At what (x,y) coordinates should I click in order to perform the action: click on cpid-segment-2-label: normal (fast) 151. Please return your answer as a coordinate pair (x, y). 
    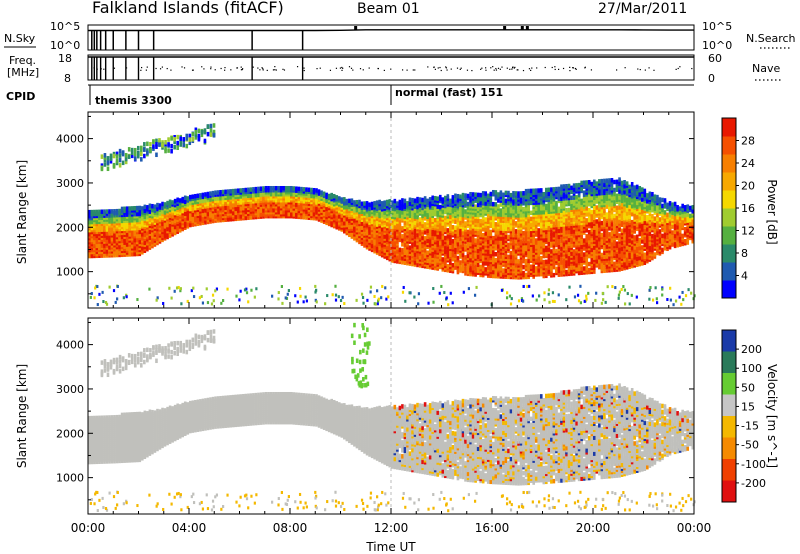
    Looking at the image, I should click on (449, 92).